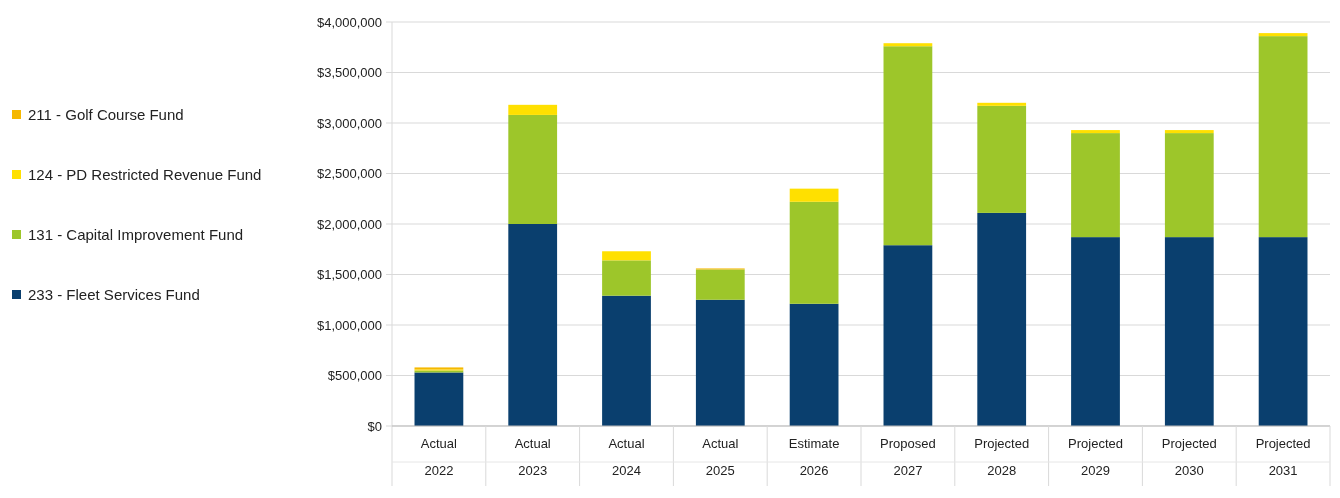 This screenshot has height=498, width=1340. Describe the element at coordinates (720, 457) in the screenshot. I see `x-tick-label: Actual 2025` at that location.